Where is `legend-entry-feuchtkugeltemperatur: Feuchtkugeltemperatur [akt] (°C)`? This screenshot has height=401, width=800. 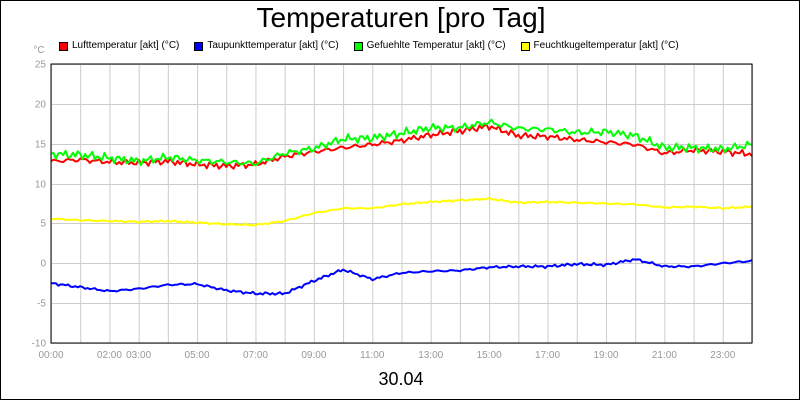
legend-entry-feuchtkugeltemperatur: Feuchtkugeltemperatur [akt] (°C) is located at coordinates (599, 46).